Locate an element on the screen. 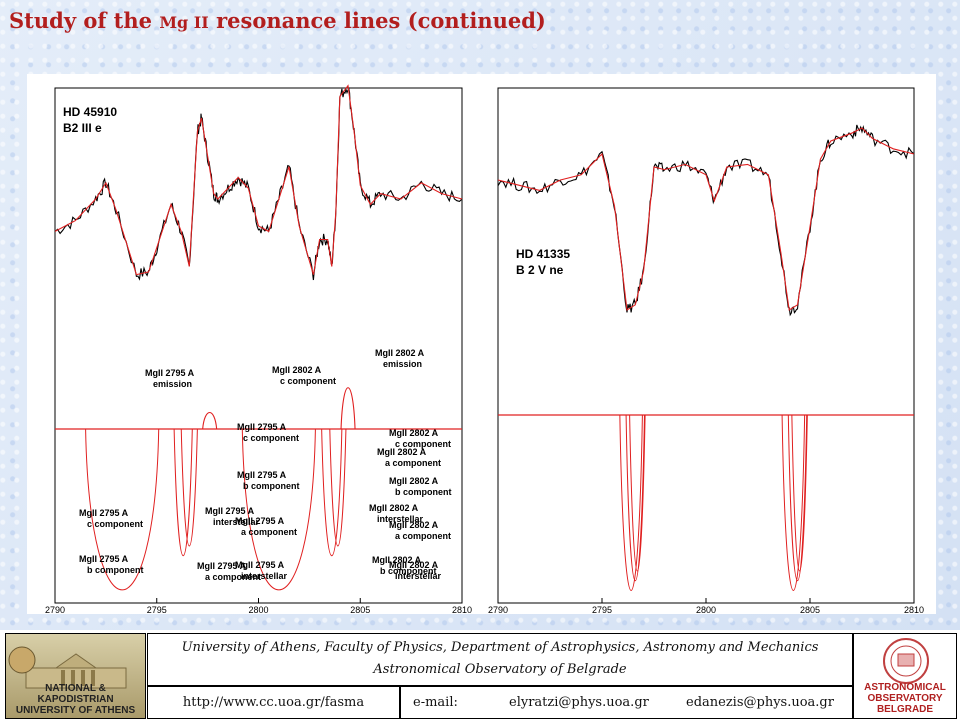 This screenshot has width=960, height=720. email-link-1: elyratzi@phys.uoa.gr is located at coordinates (579, 702).